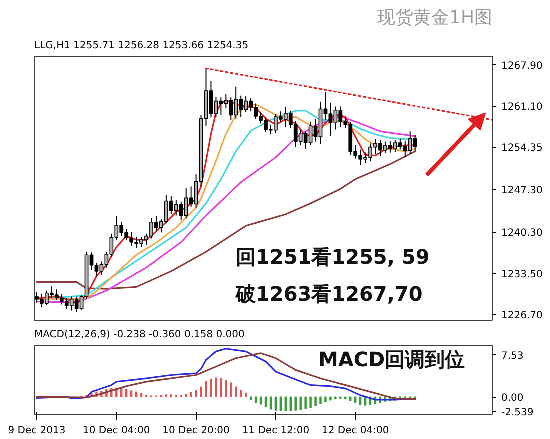 The height and width of the screenshot is (439, 550). I want to click on y-tick-label: 1240.30, so click(522, 234).